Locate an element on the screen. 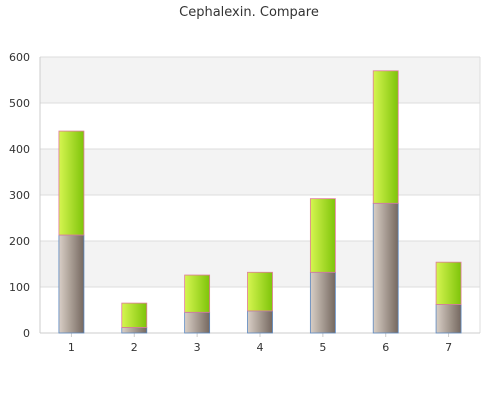 This screenshot has width=500, height=400. x-tick-label: 5 is located at coordinates (322, 347).